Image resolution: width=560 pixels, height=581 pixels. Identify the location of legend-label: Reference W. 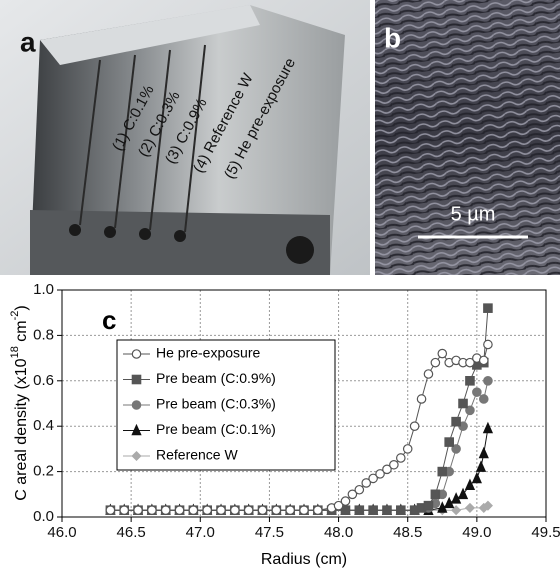
(197, 455).